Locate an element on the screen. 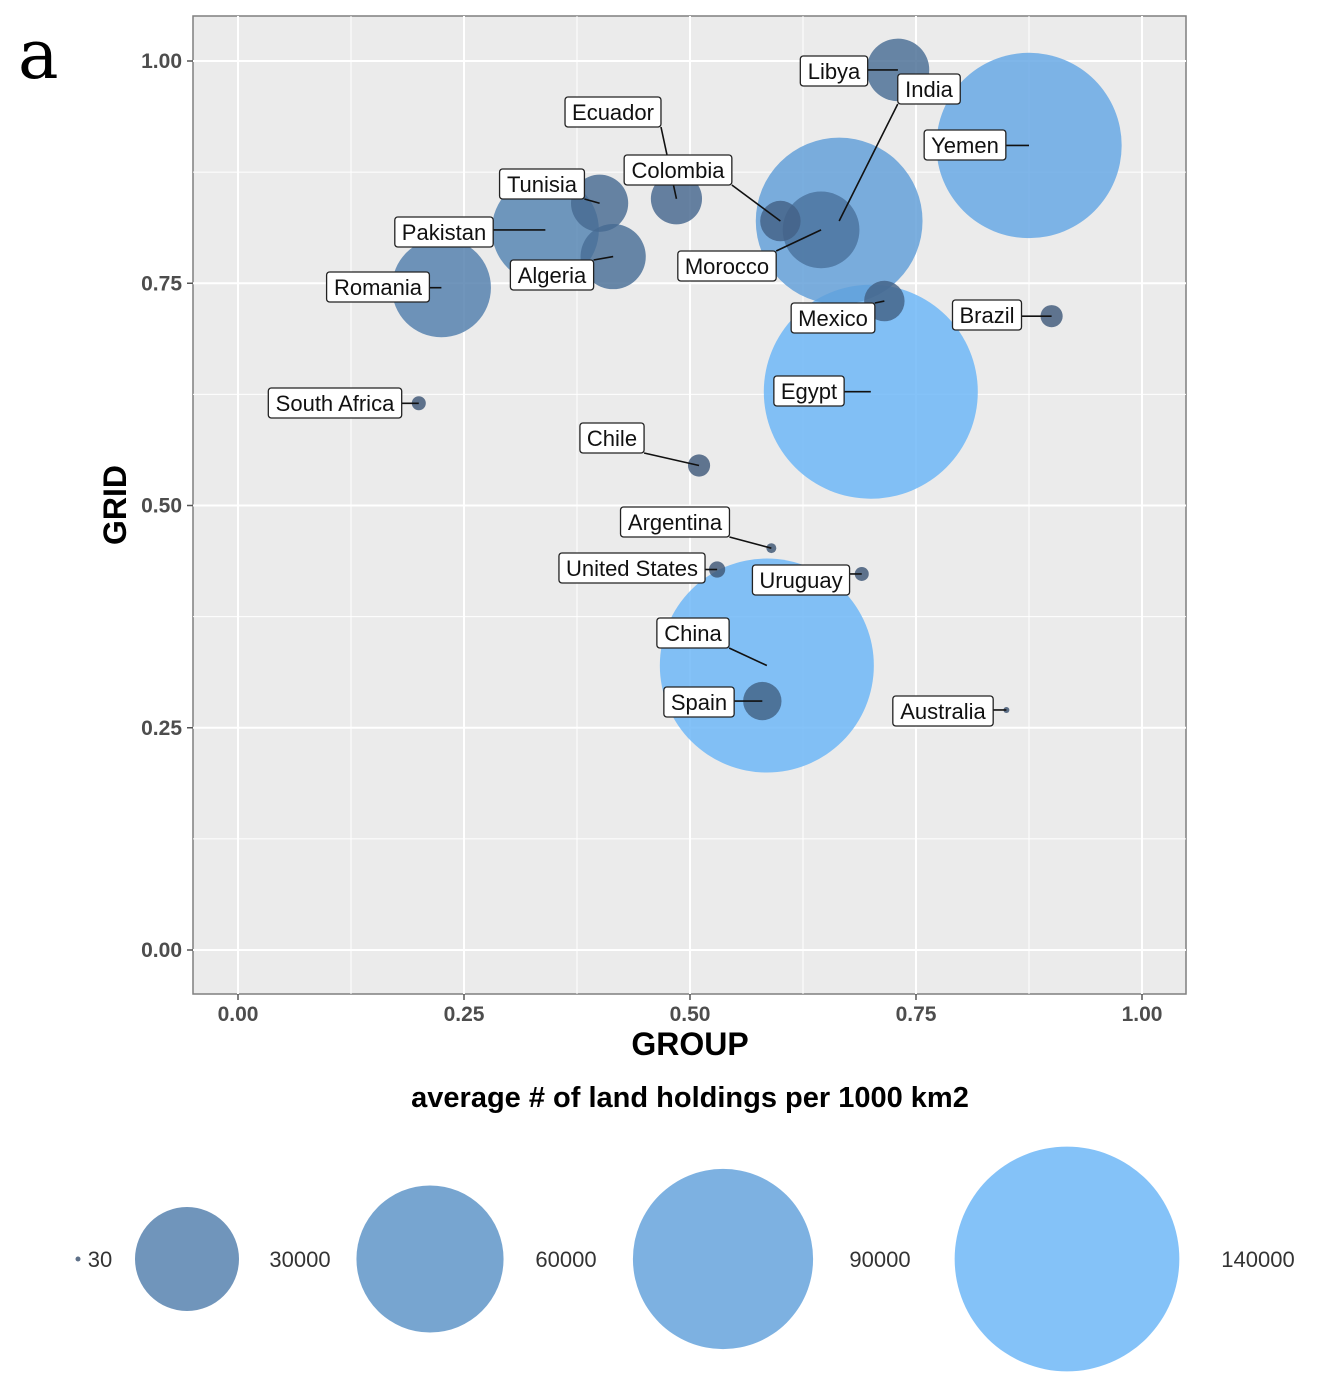  point-label-india: India is located at coordinates (929, 89).